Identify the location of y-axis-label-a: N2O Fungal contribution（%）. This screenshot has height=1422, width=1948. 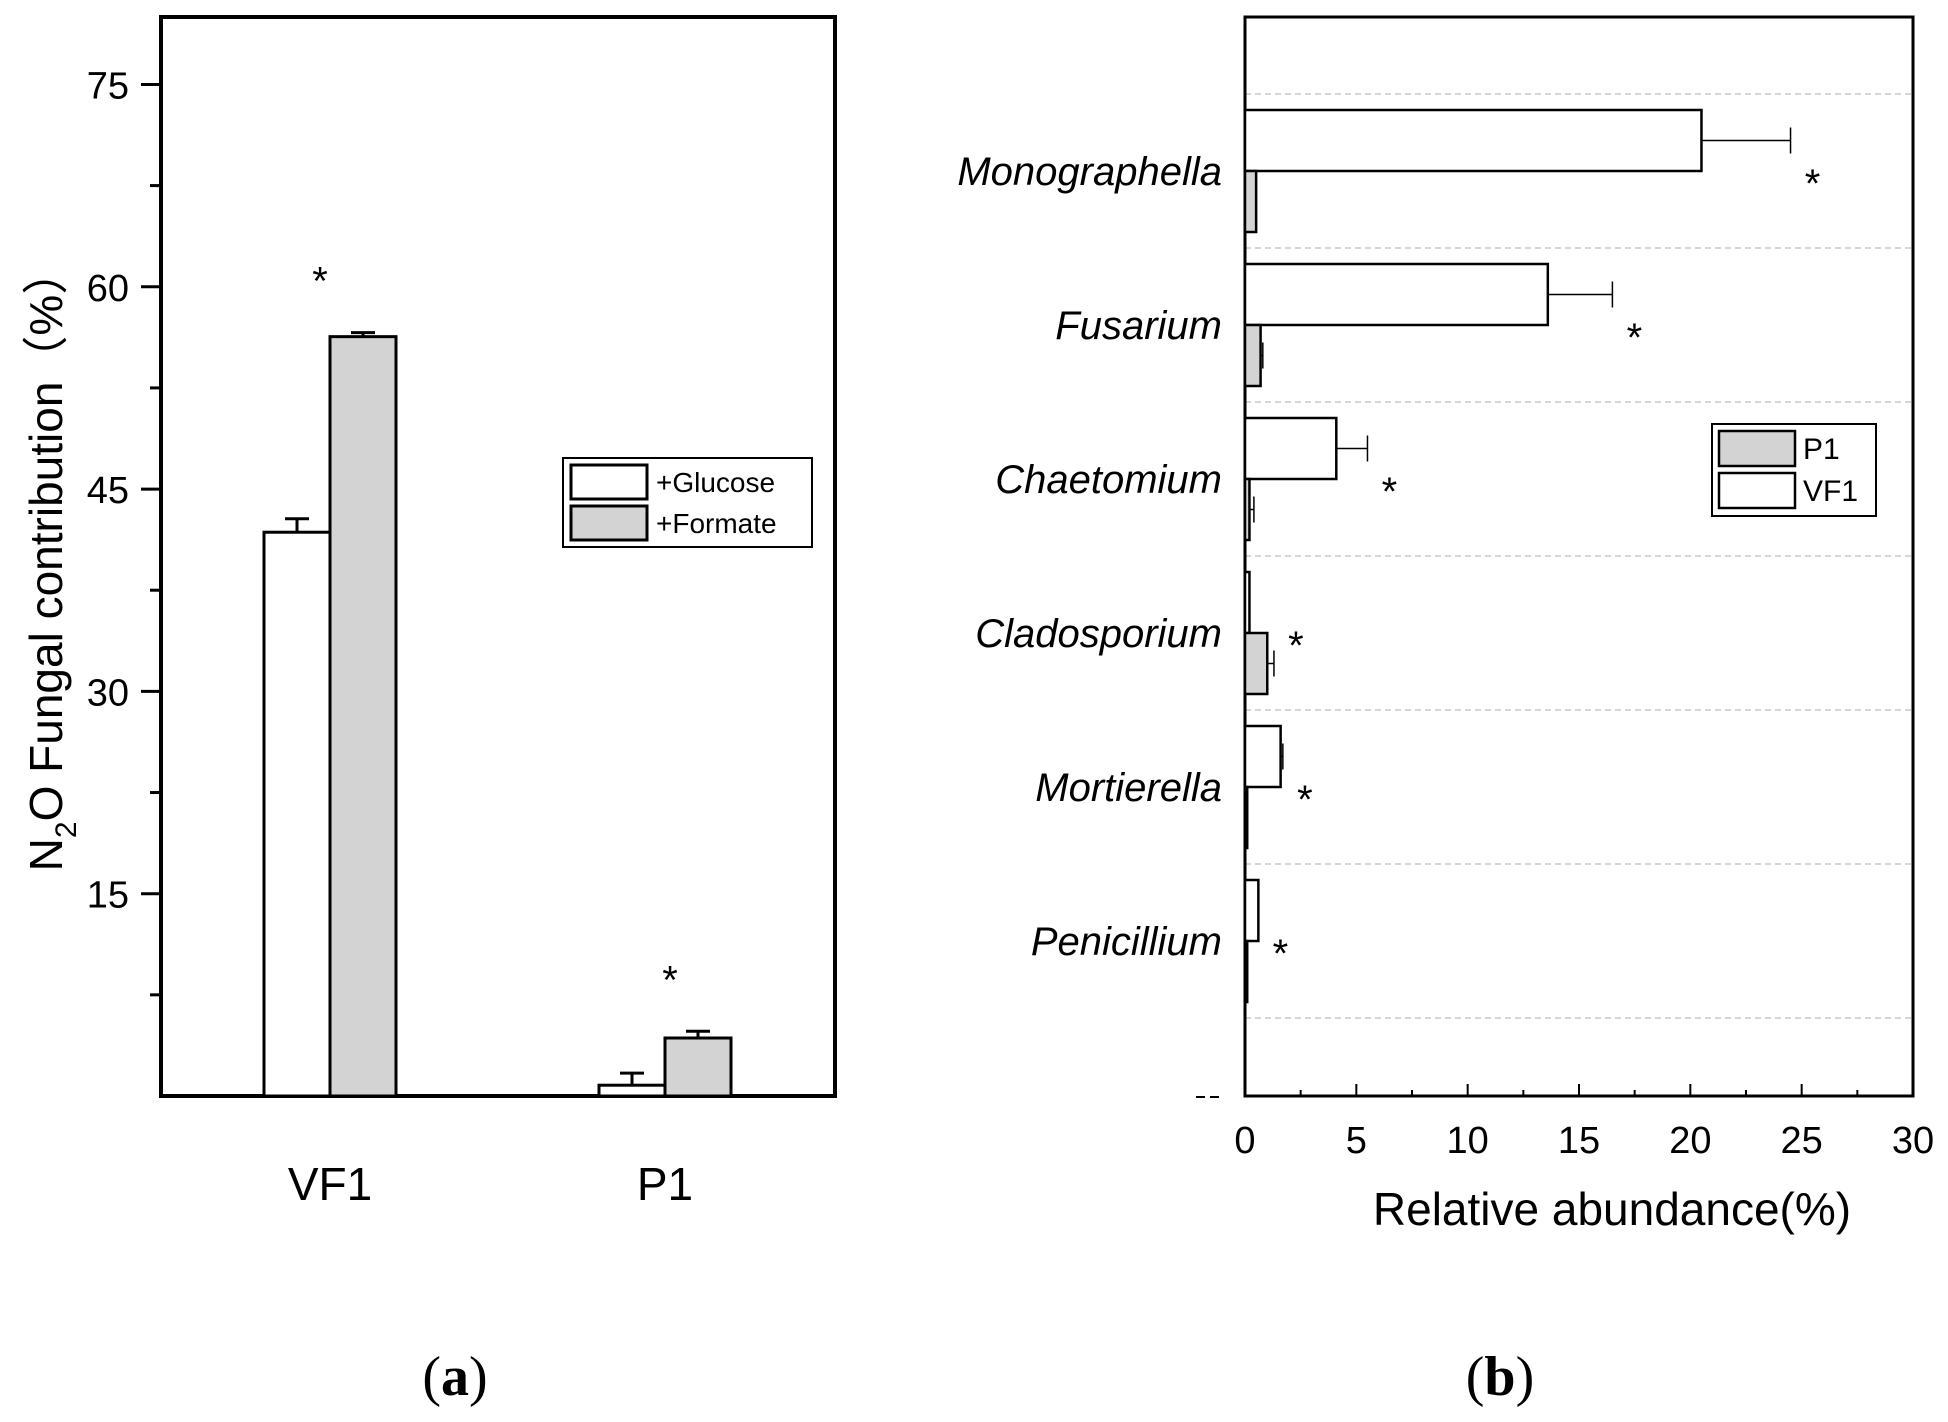
(51, 560).